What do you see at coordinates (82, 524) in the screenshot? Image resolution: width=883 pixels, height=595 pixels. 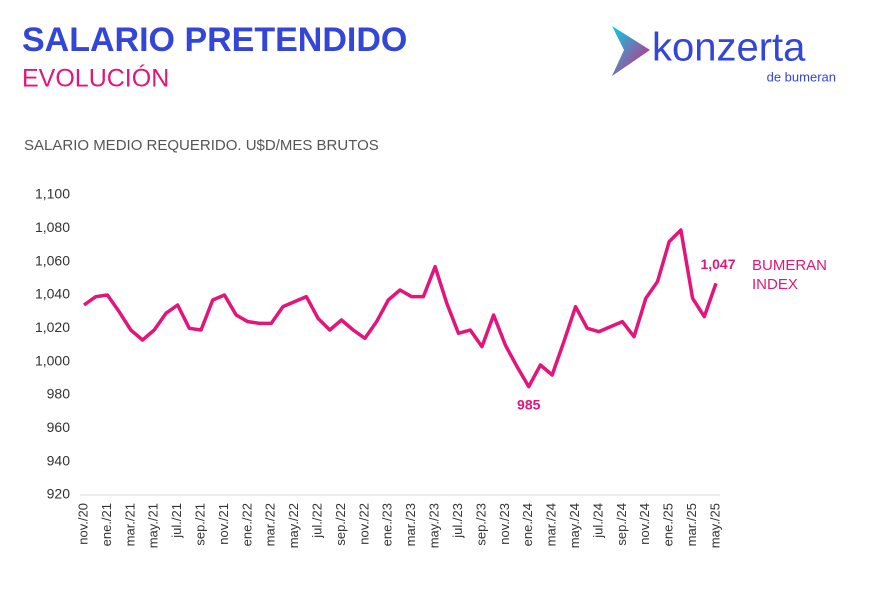 I see `x-tick-label: nov./20` at bounding box center [82, 524].